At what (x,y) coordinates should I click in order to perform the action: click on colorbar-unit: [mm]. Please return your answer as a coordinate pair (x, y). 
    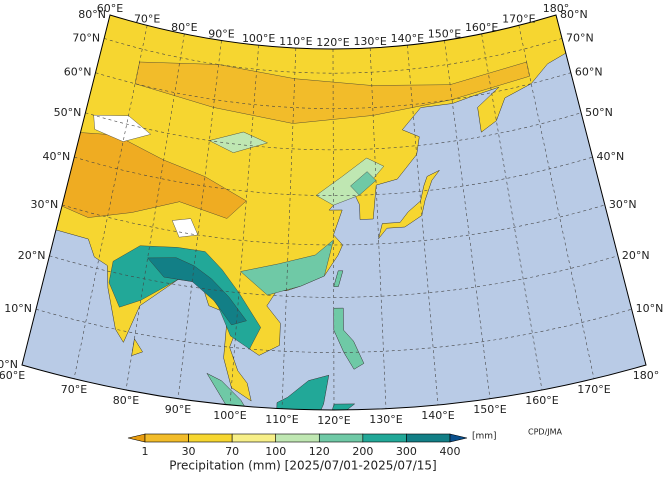
    Looking at the image, I should click on (484, 437).